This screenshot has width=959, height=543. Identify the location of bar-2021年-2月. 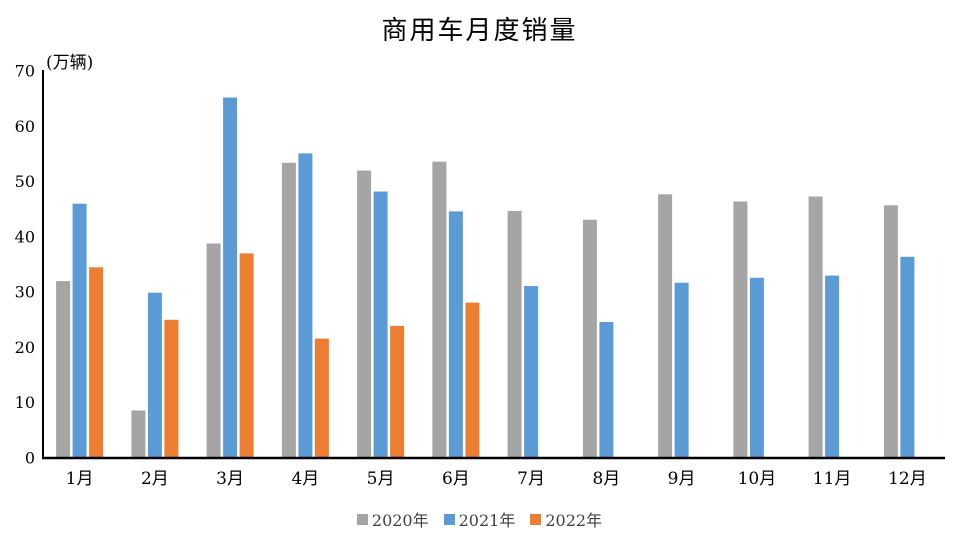
(154, 375).